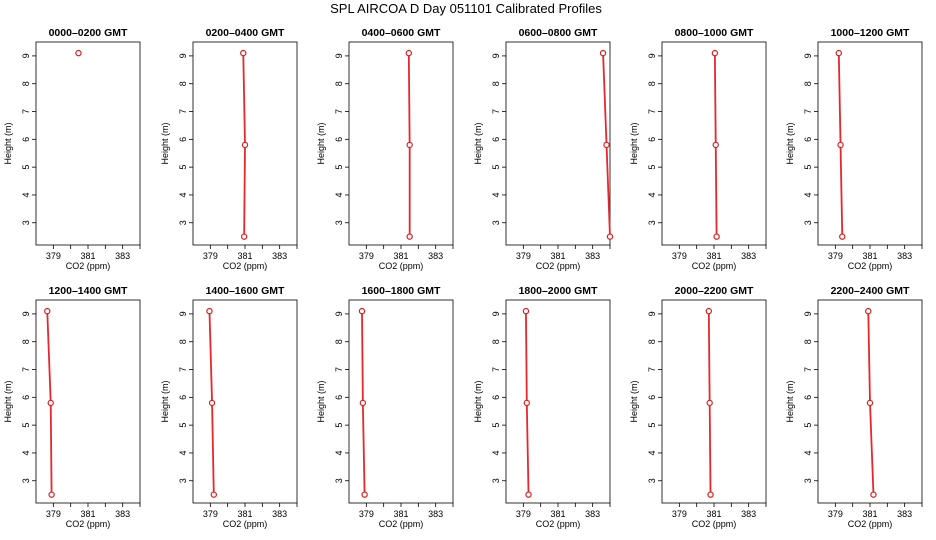 This screenshot has width=936, height=540. I want to click on panel-title: 2000–2200 GMT, so click(714, 291).